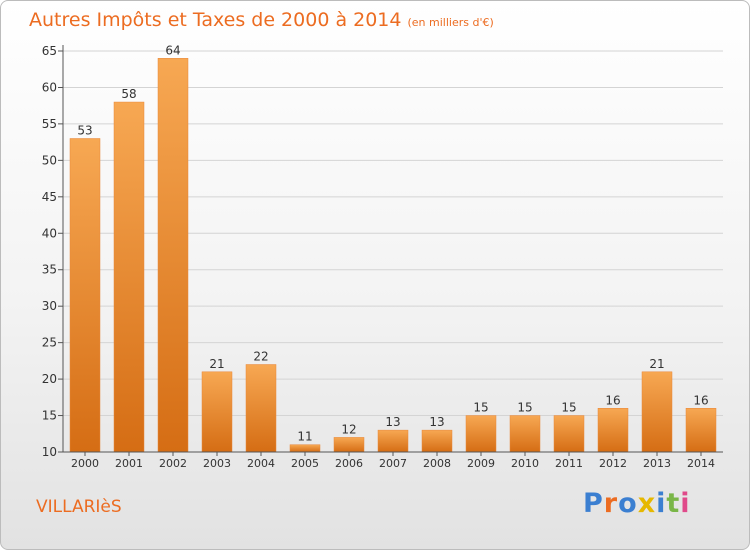 The height and width of the screenshot is (550, 750). What do you see at coordinates (49, 343) in the screenshot?
I see `y-tick-label: 25` at bounding box center [49, 343].